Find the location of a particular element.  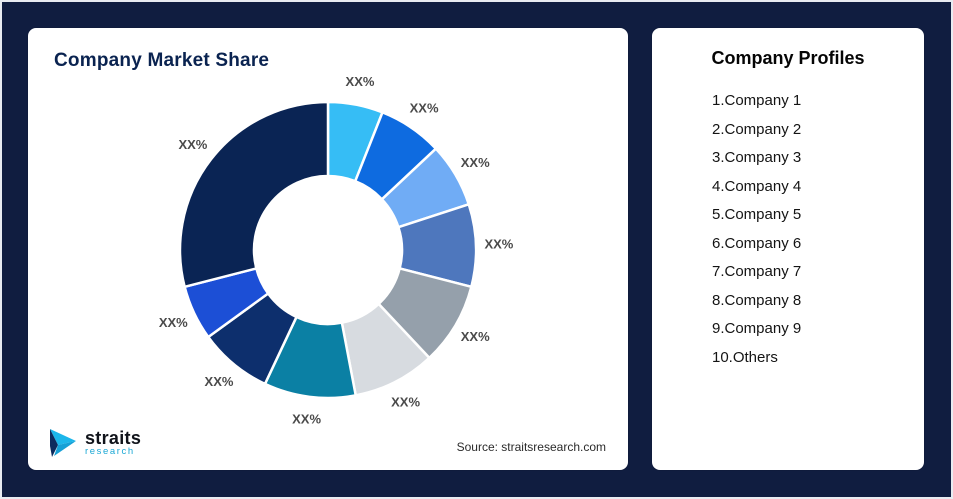

profiles-title: Company Profiles is located at coordinates (788, 58).